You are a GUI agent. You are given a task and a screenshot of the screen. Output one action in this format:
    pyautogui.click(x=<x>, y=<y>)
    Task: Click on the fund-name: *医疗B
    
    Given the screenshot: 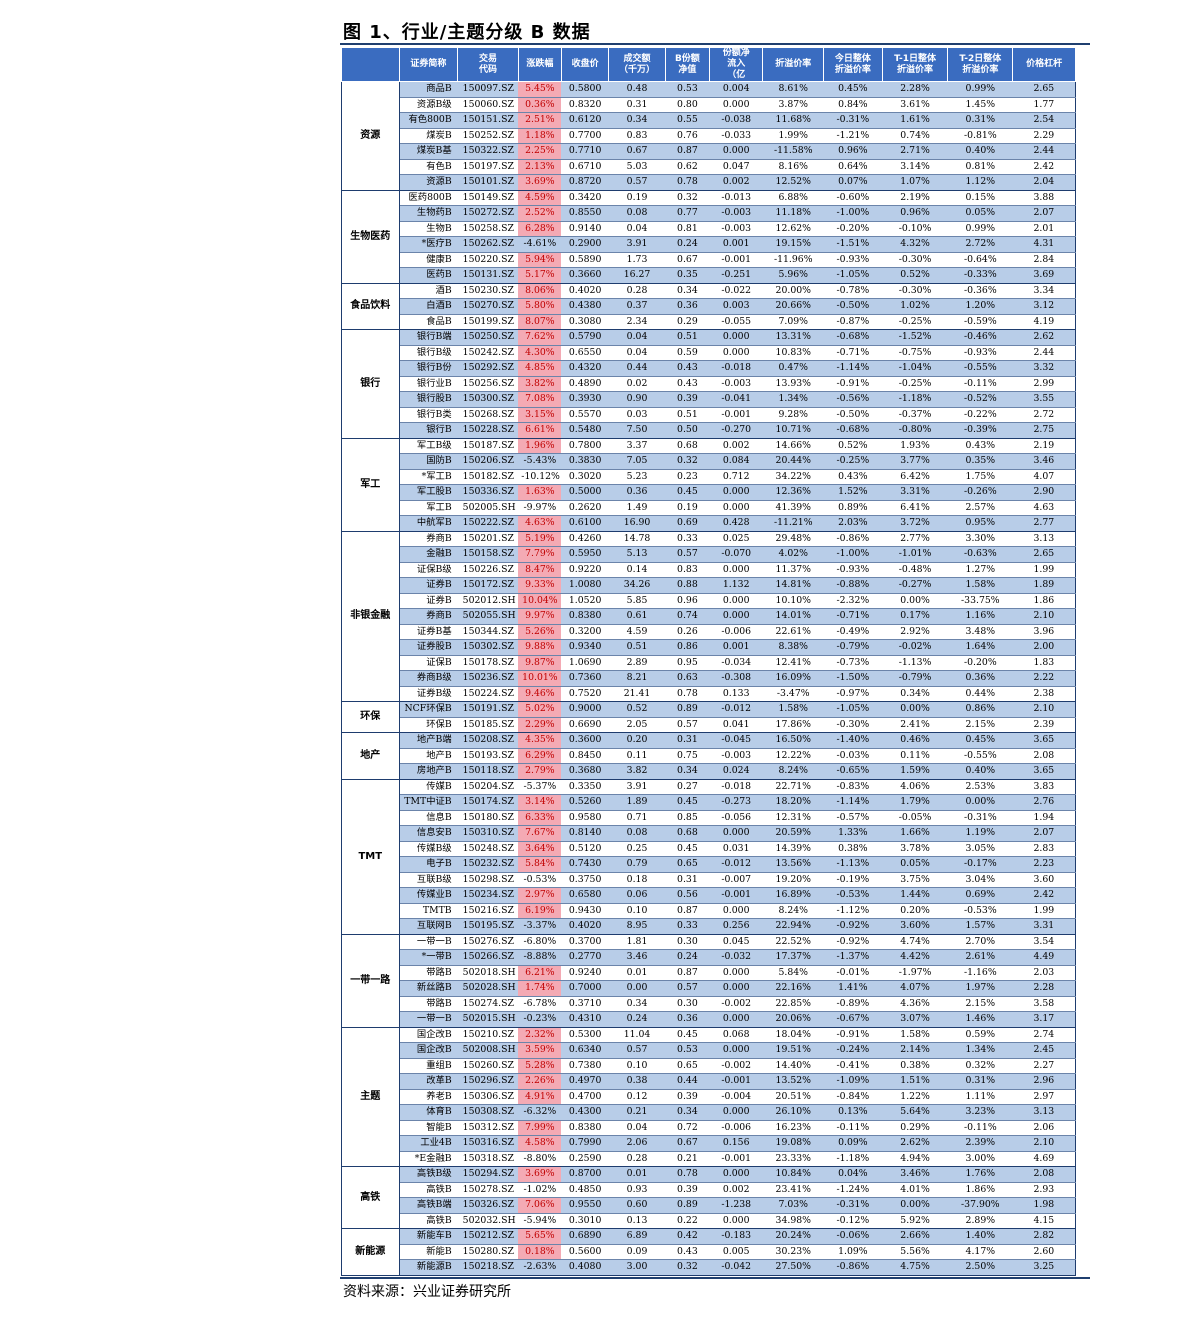 What is the action you would take?
    pyautogui.click(x=428, y=244)
    